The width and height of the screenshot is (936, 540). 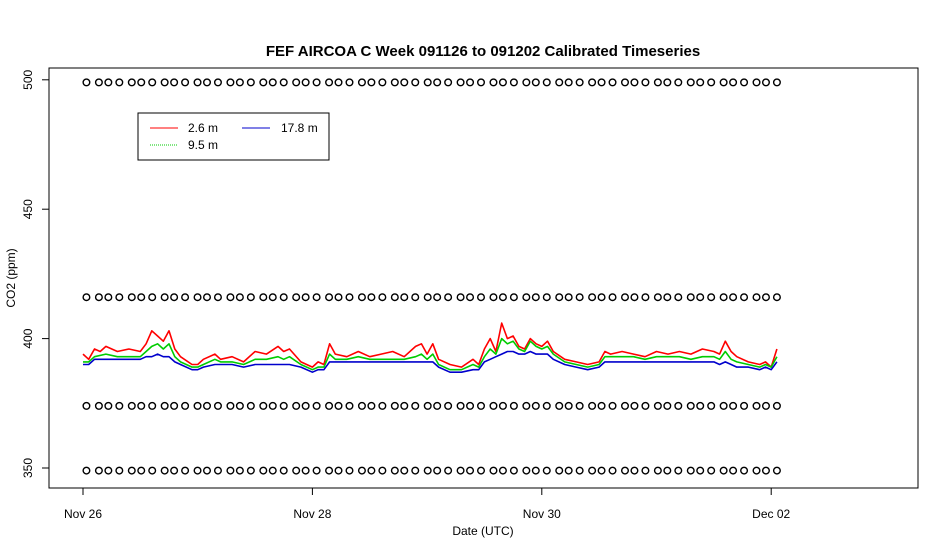 I want to click on x-tick-label: Nov 26, so click(x=83, y=514).